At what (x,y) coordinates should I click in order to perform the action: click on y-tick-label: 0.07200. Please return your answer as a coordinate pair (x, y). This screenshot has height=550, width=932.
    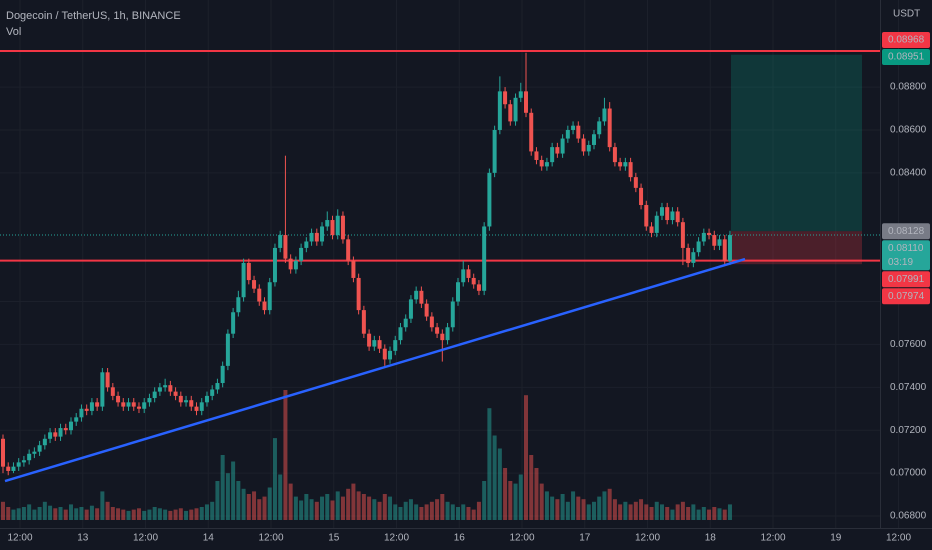
    Looking at the image, I should click on (908, 430).